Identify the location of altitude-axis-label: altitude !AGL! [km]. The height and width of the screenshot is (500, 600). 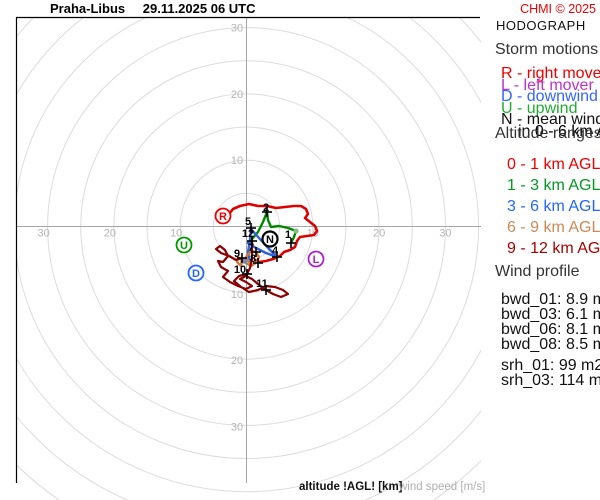
(351, 487).